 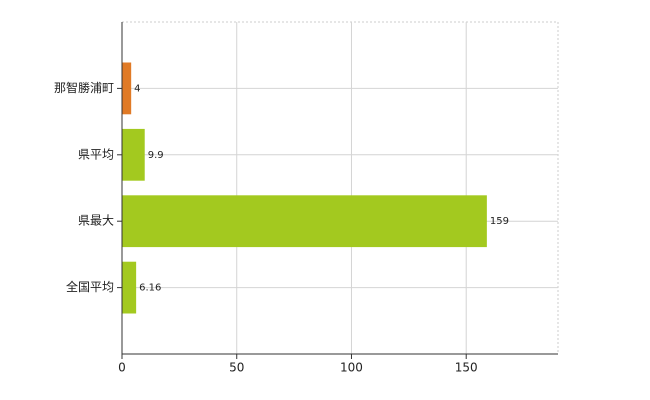 I want to click on y-tick-label: 全国平均, so click(x=90, y=286).